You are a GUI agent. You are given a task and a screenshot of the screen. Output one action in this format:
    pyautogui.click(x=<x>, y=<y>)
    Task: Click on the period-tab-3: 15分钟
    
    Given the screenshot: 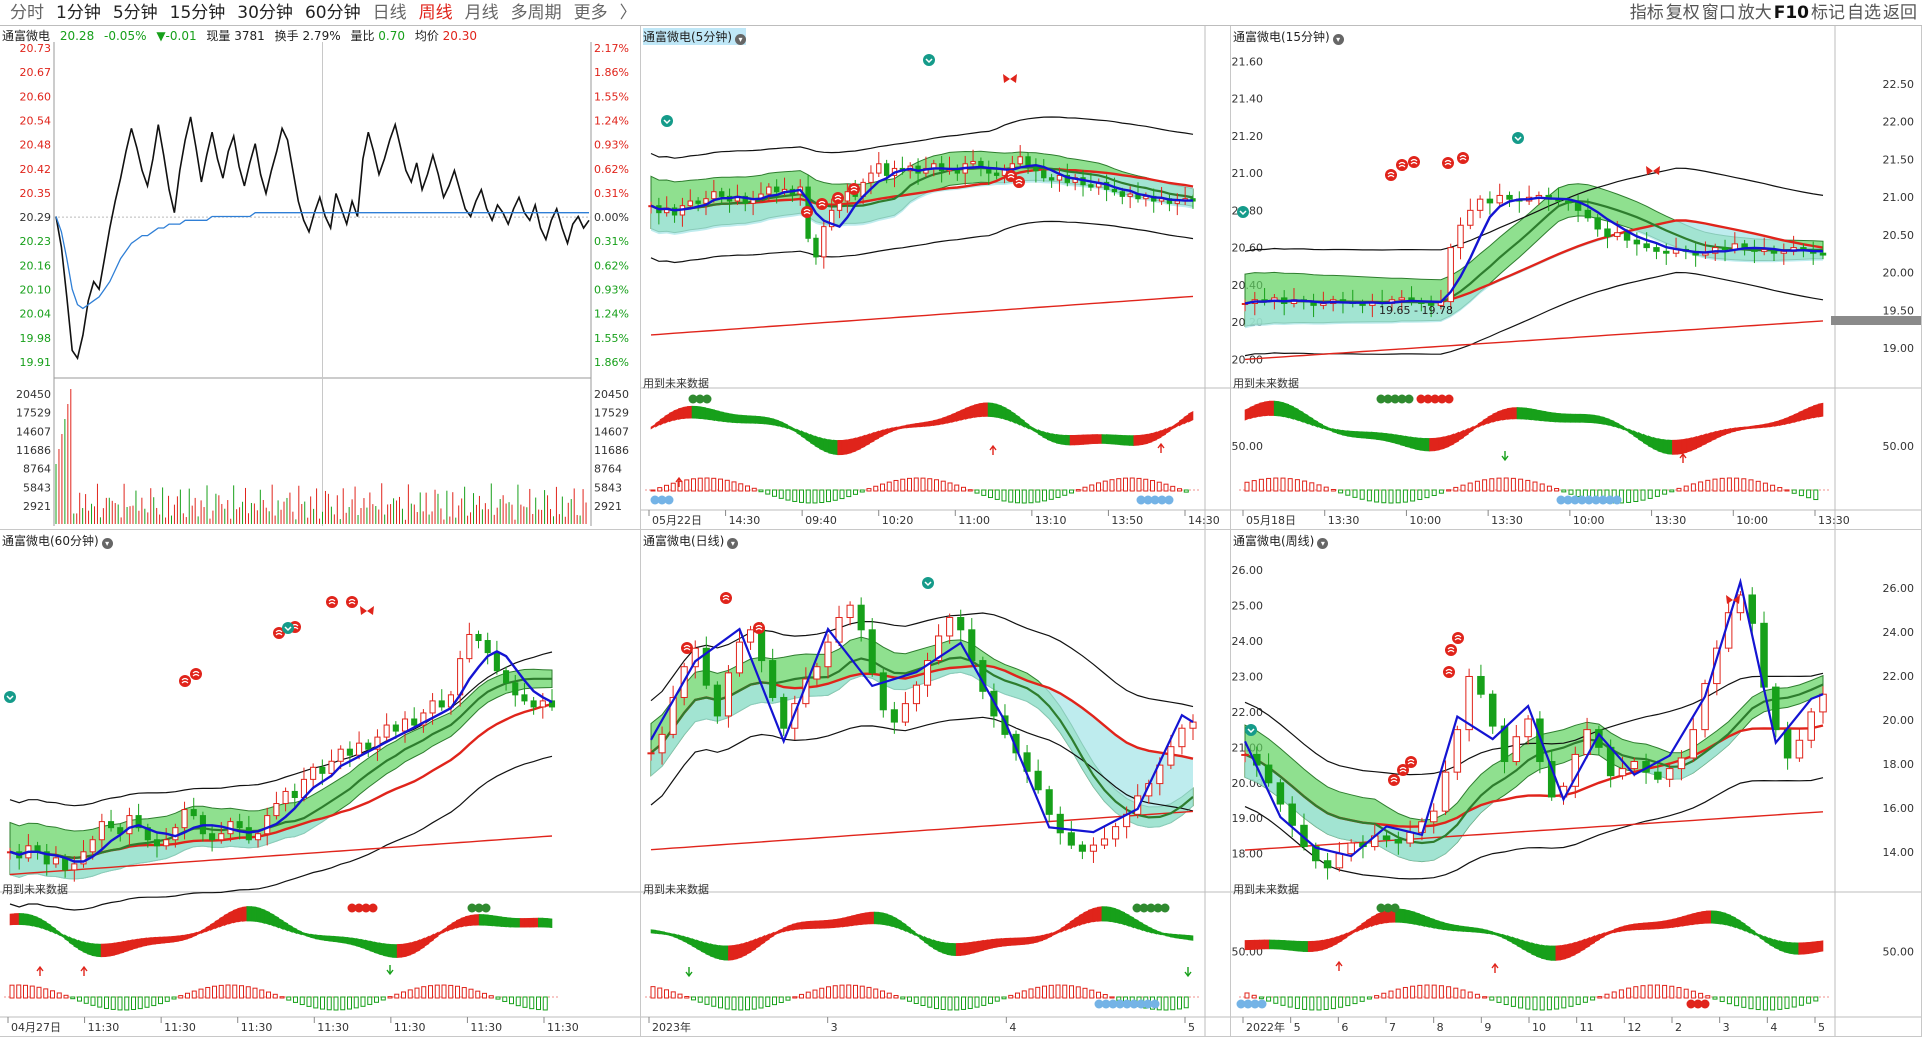 What is the action you would take?
    pyautogui.click(x=197, y=13)
    